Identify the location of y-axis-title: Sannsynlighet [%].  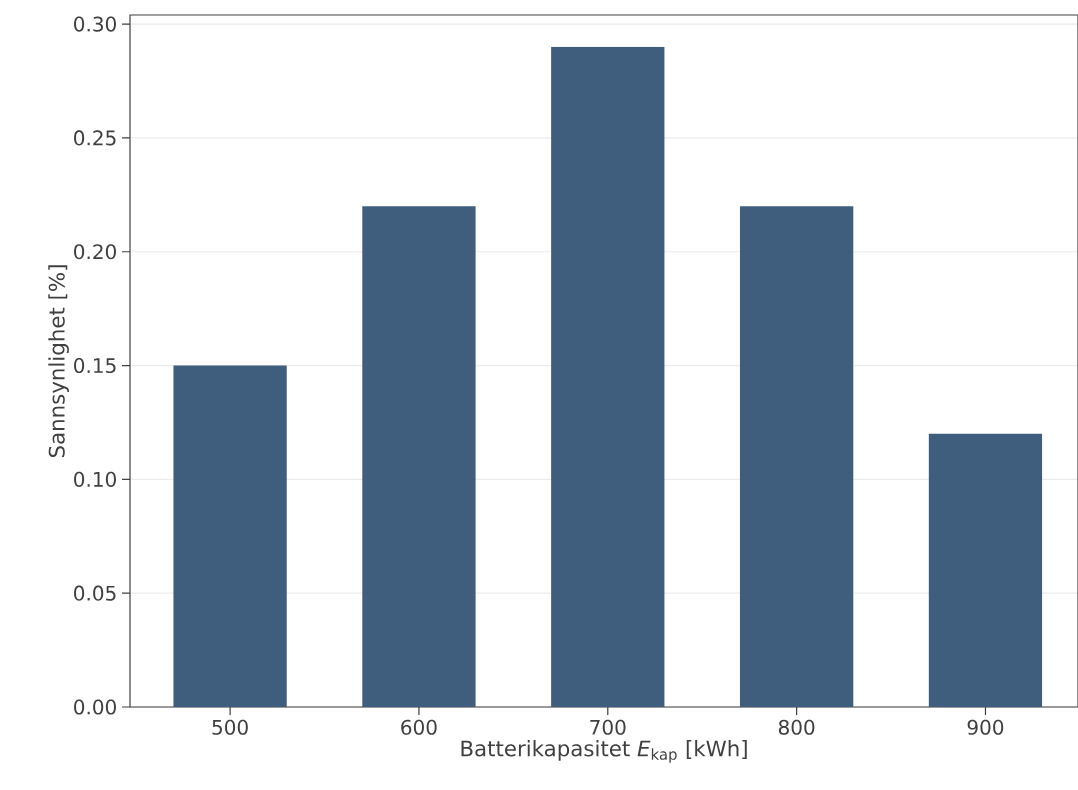
(58, 361).